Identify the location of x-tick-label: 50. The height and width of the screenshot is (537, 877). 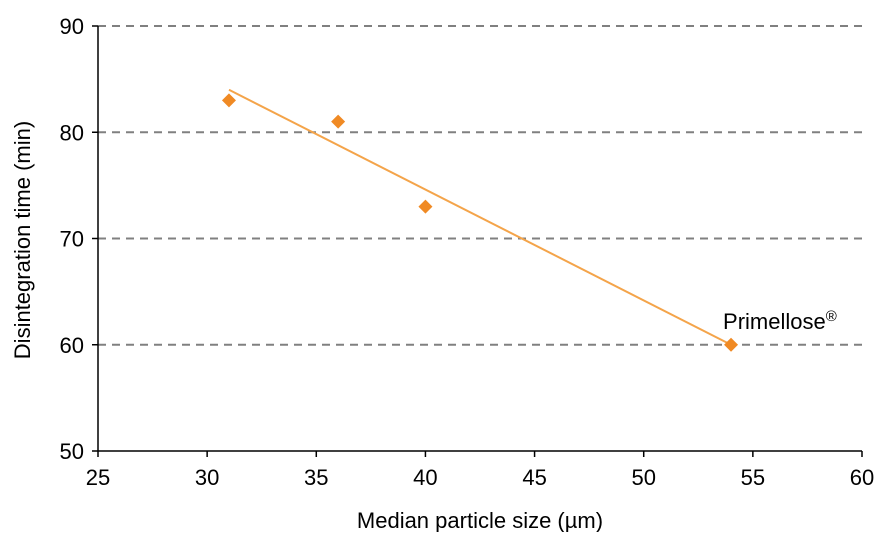
(643, 477).